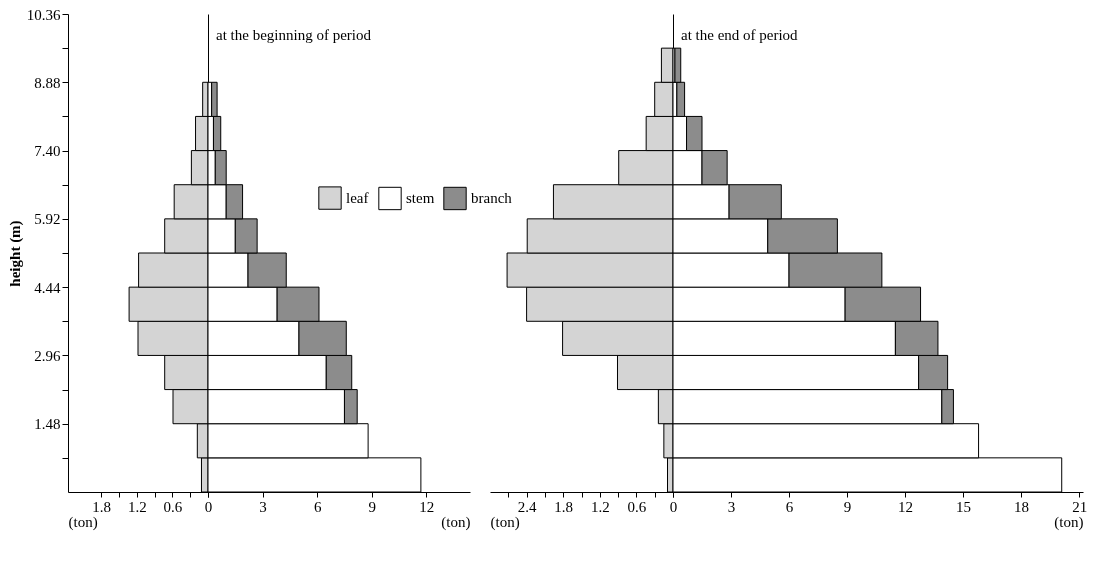  Describe the element at coordinates (357, 198) in the screenshot. I see `legend-label: leaf` at that location.